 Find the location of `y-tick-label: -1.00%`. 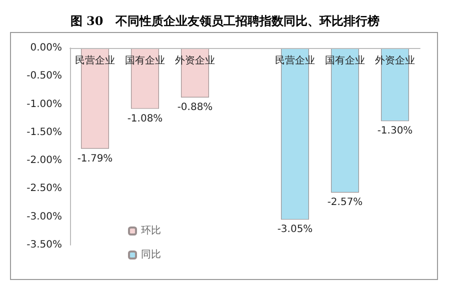

y-tick-label: -1.00% is located at coordinates (44, 104).